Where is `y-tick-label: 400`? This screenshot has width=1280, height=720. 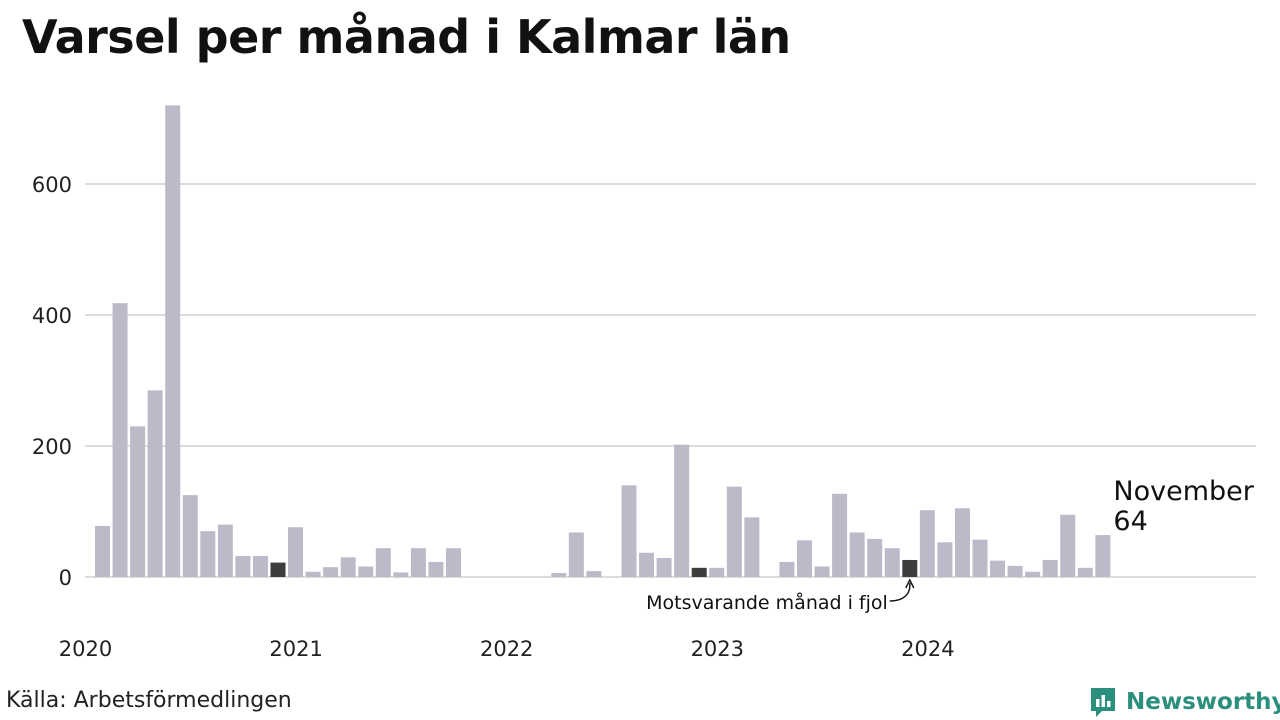
y-tick-label: 400 is located at coordinates (52, 316).